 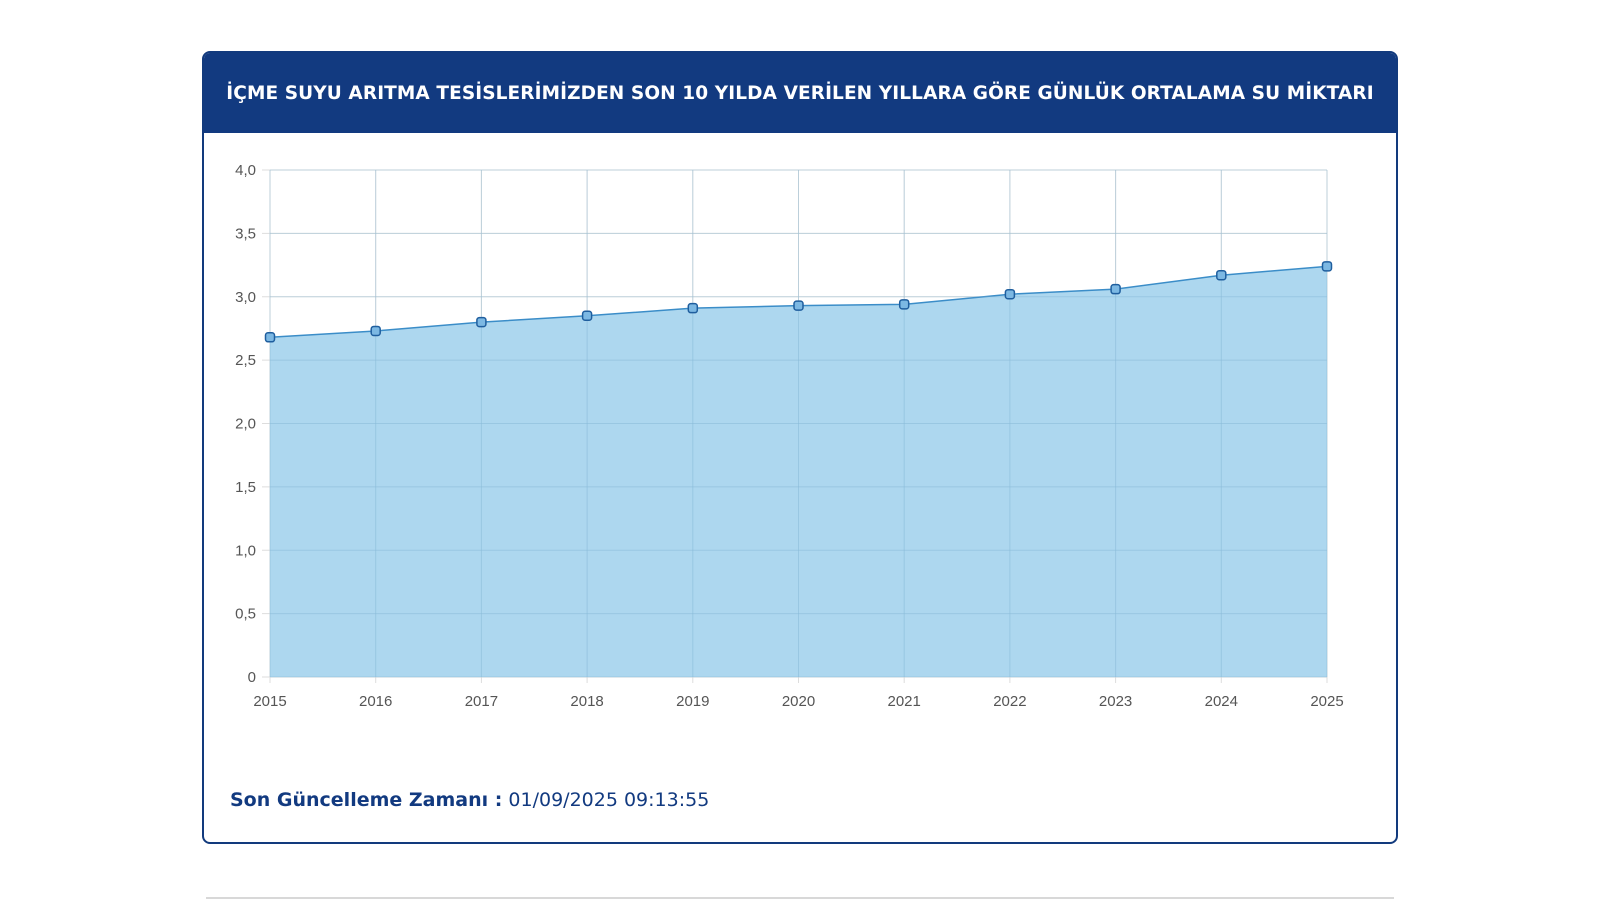 I want to click on x-tick-label: 2022, so click(x=1009, y=701).